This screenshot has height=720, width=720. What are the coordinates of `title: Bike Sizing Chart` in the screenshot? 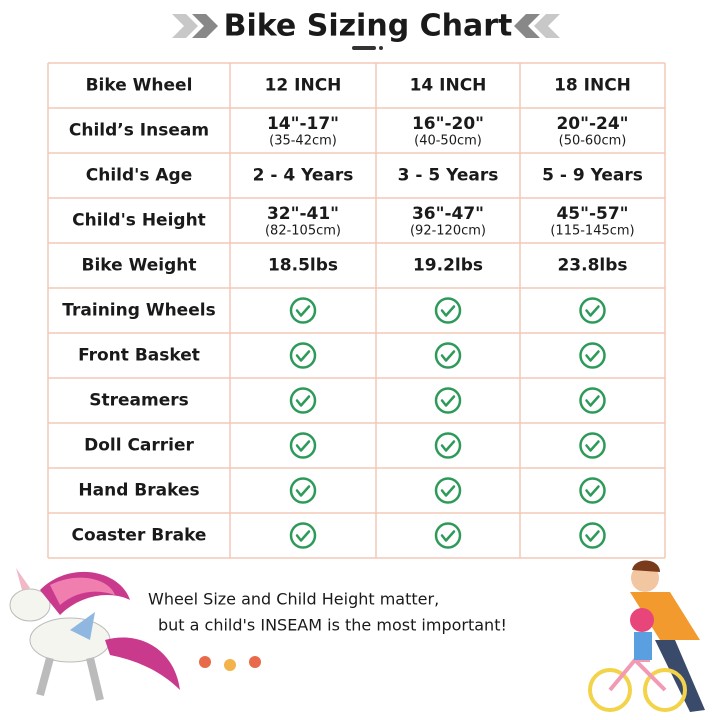 It's located at (368, 26).